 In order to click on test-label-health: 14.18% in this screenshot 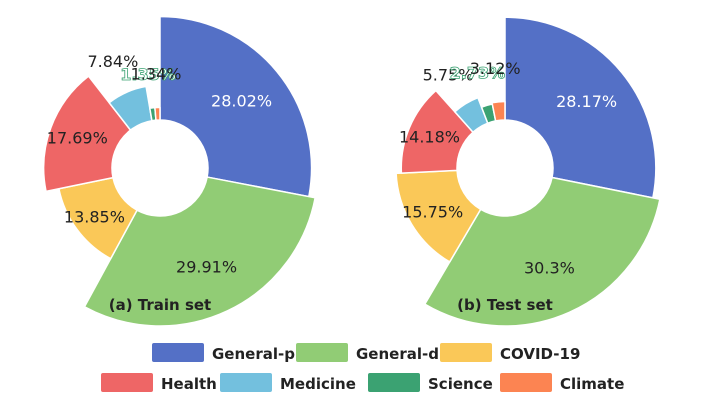, I will do `click(429, 136)`.